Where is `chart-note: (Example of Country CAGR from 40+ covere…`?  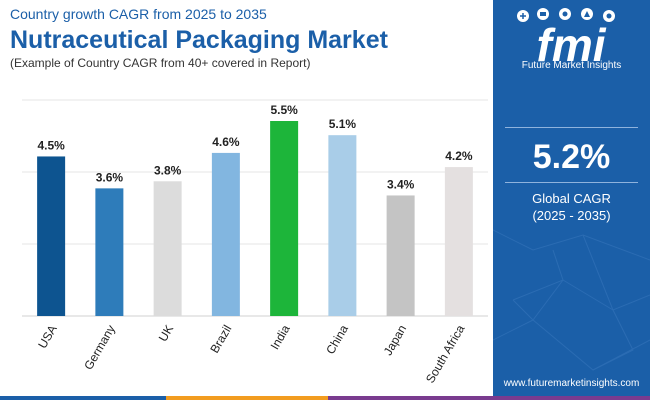
chart-note: (Example of Country CAGR from 40+ covere… is located at coordinates (160, 63).